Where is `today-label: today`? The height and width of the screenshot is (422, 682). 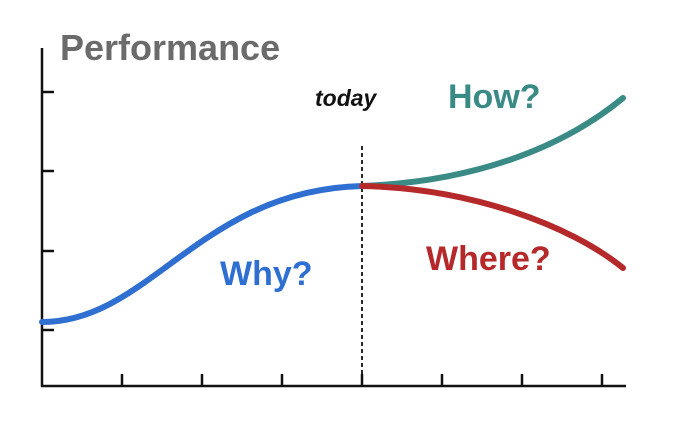
today-label: today is located at coordinates (346, 98).